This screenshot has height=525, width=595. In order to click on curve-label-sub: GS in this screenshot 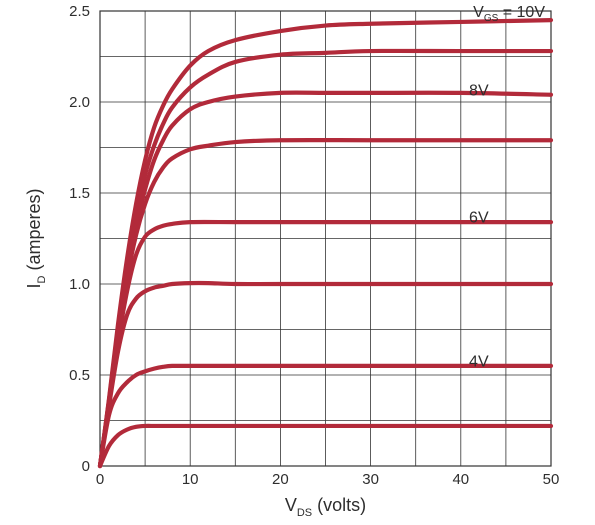, I will do `click(491, 18)`.